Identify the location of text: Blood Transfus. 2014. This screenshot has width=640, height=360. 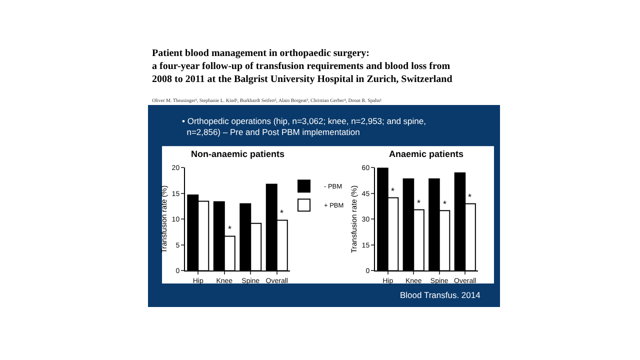
(440, 295).